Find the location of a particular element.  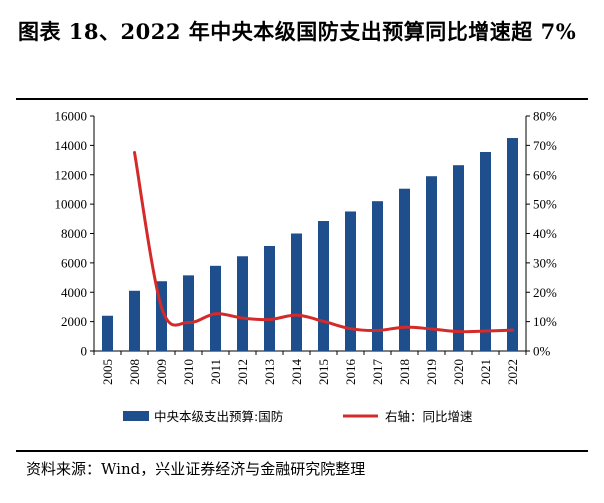

left-tick-label: 4000 is located at coordinates (74, 292).